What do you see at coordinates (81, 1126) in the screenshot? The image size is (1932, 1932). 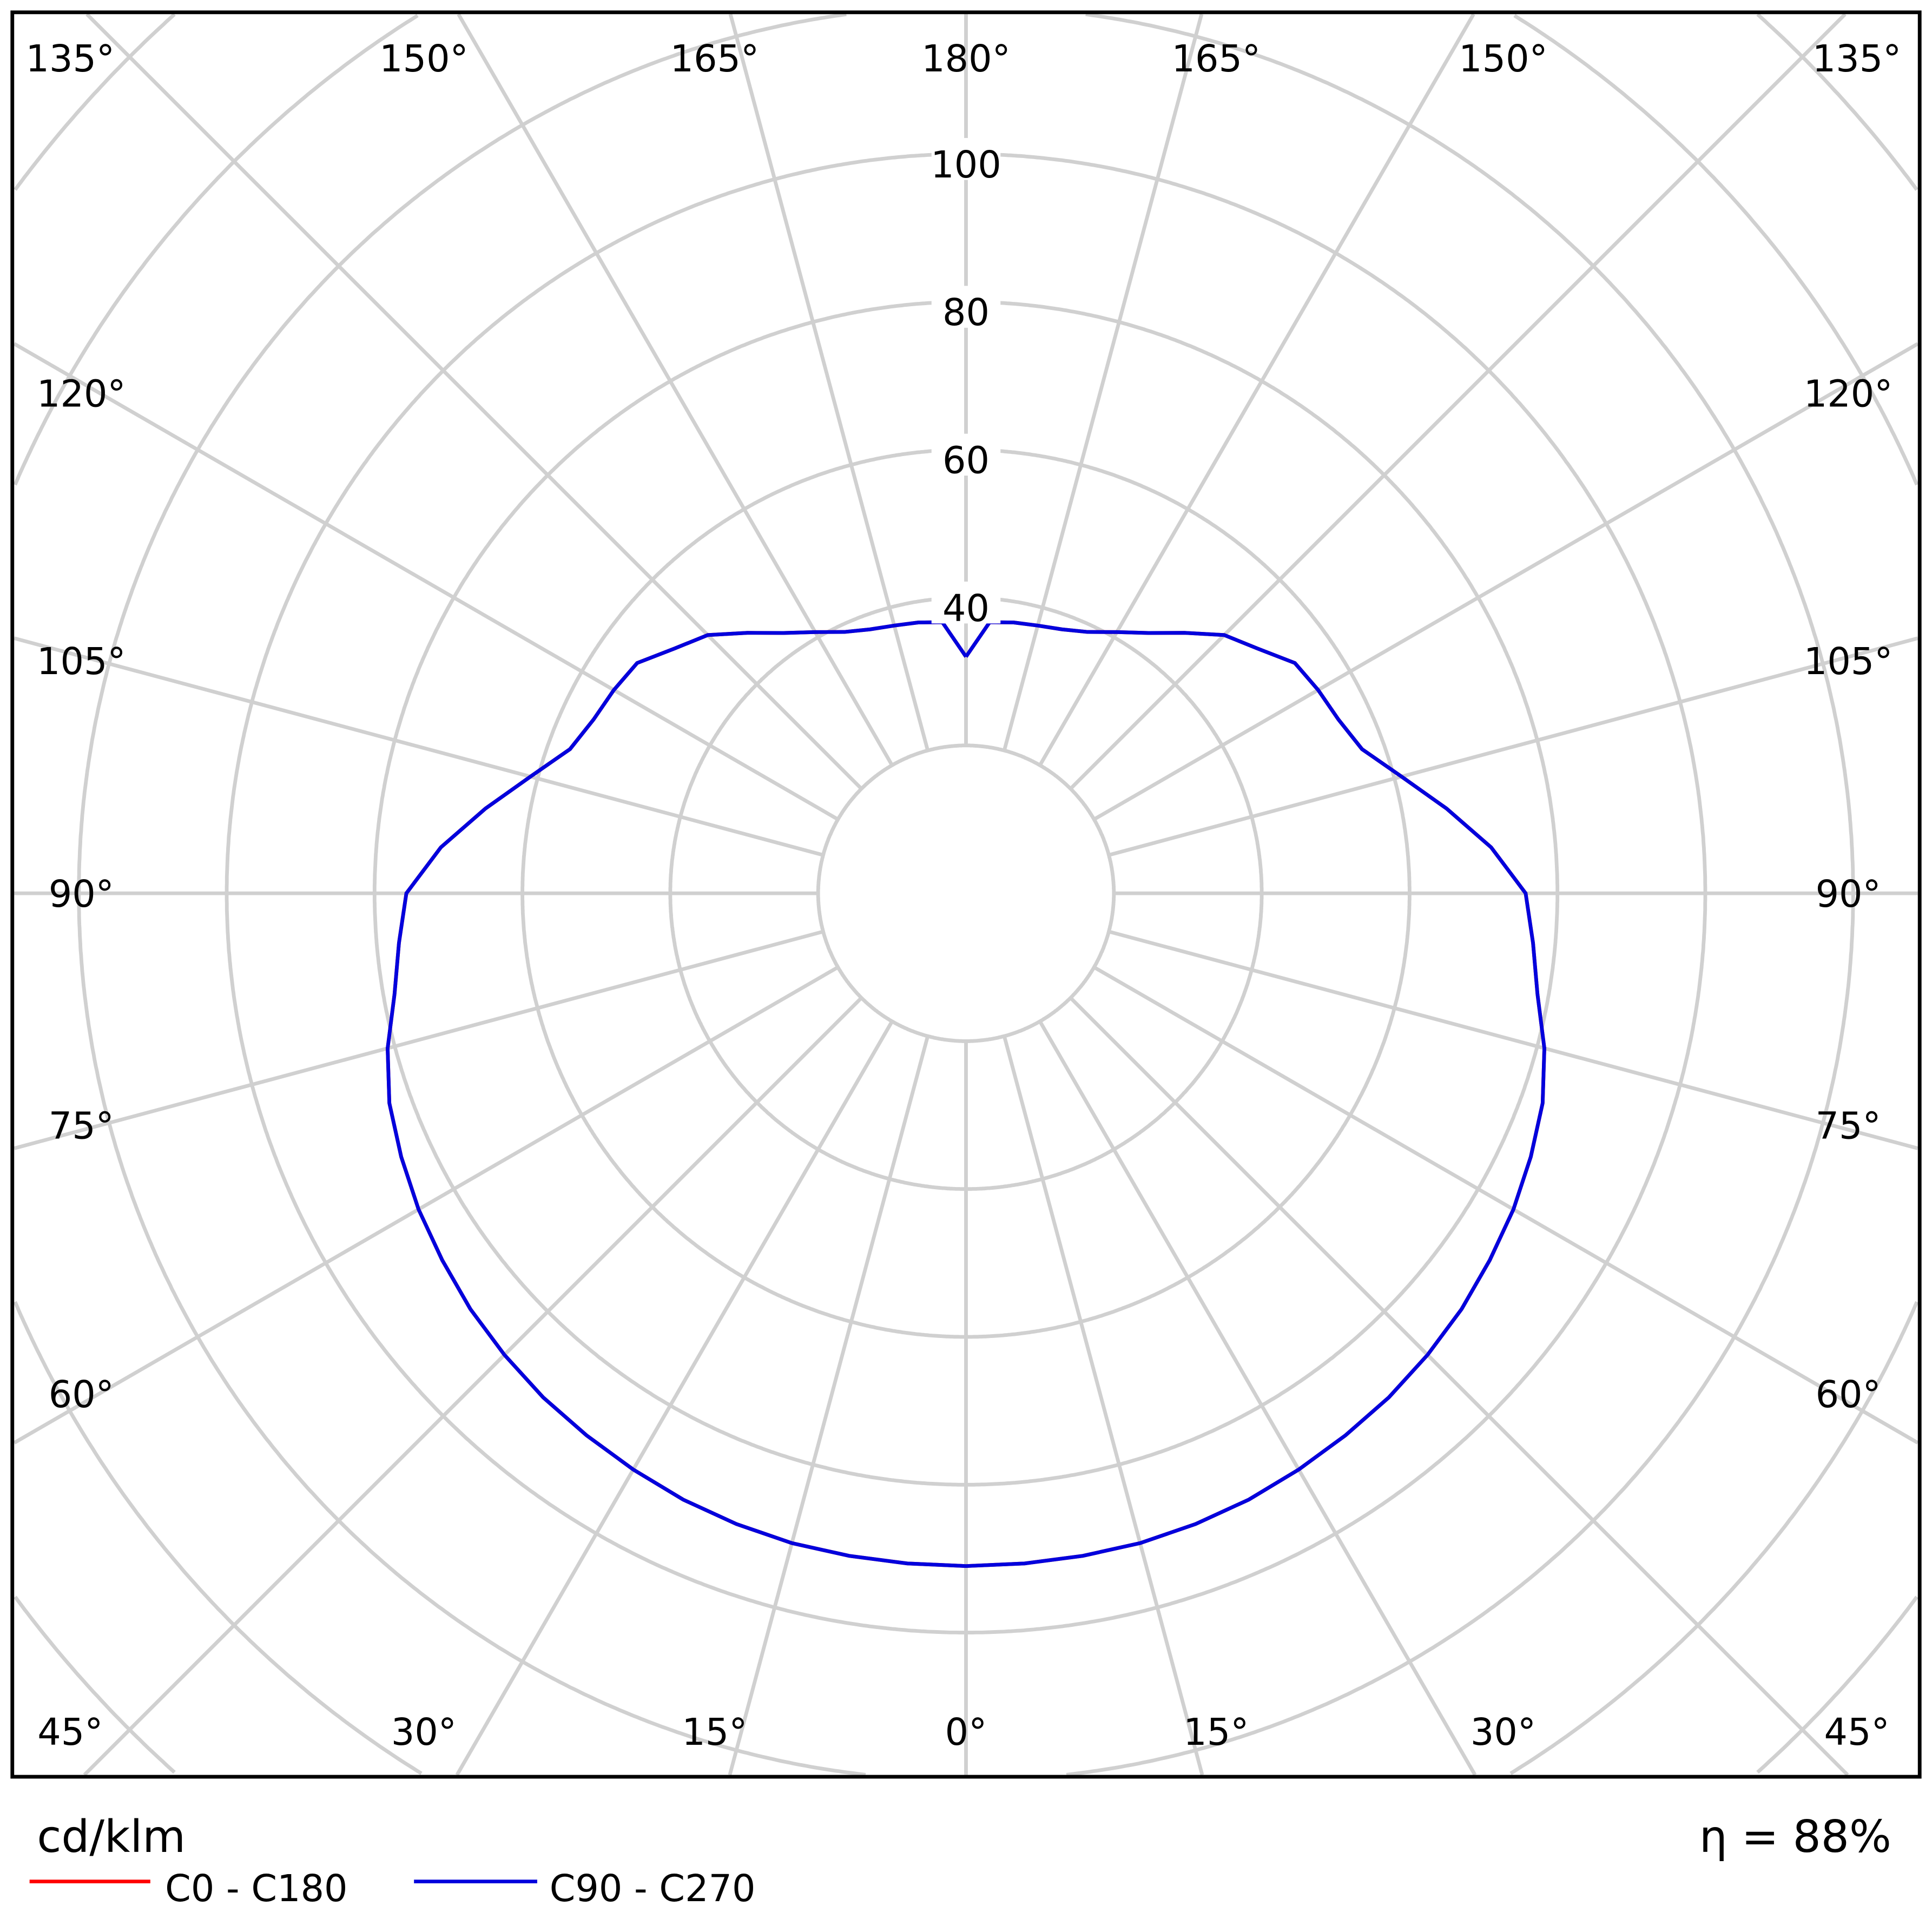 I see `angle-label-left: 75°` at bounding box center [81, 1126].